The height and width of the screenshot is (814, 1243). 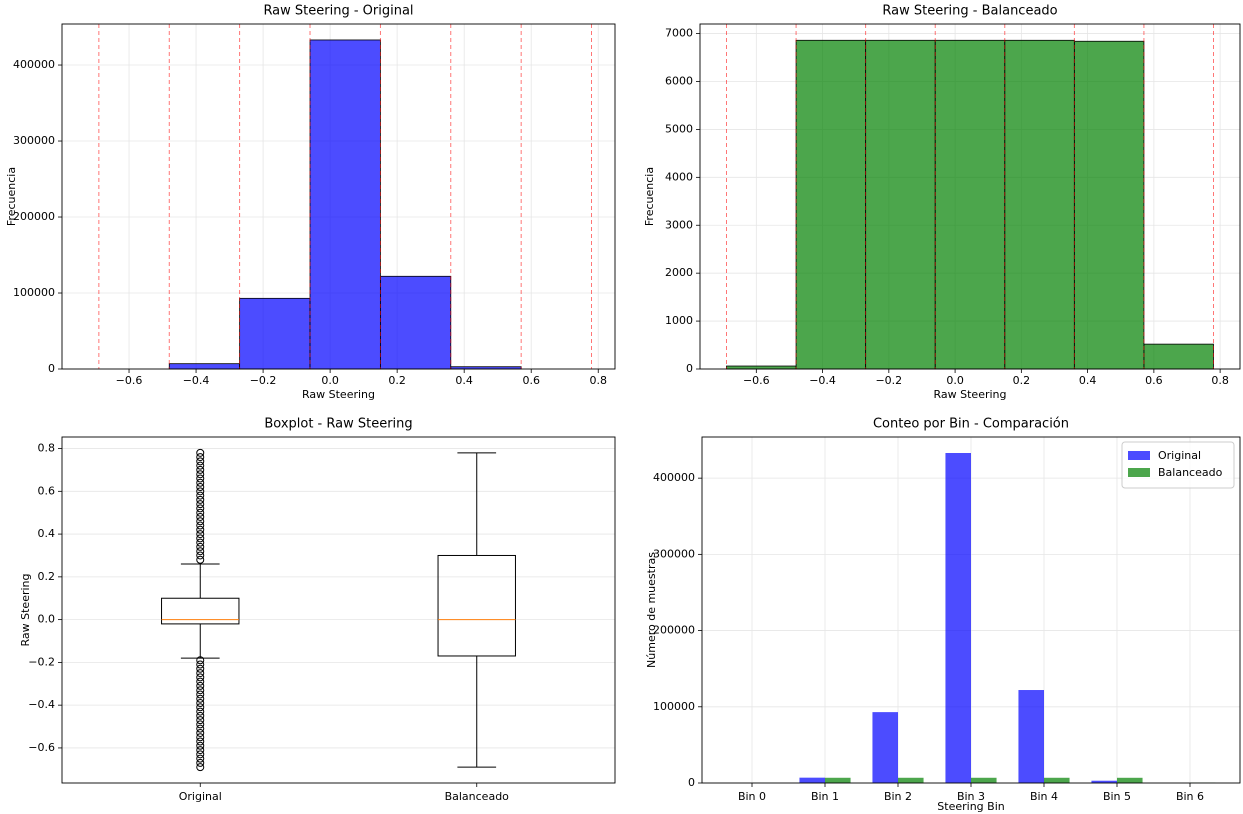 I want to click on x-axis-label: Raw Steering, so click(x=970, y=394).